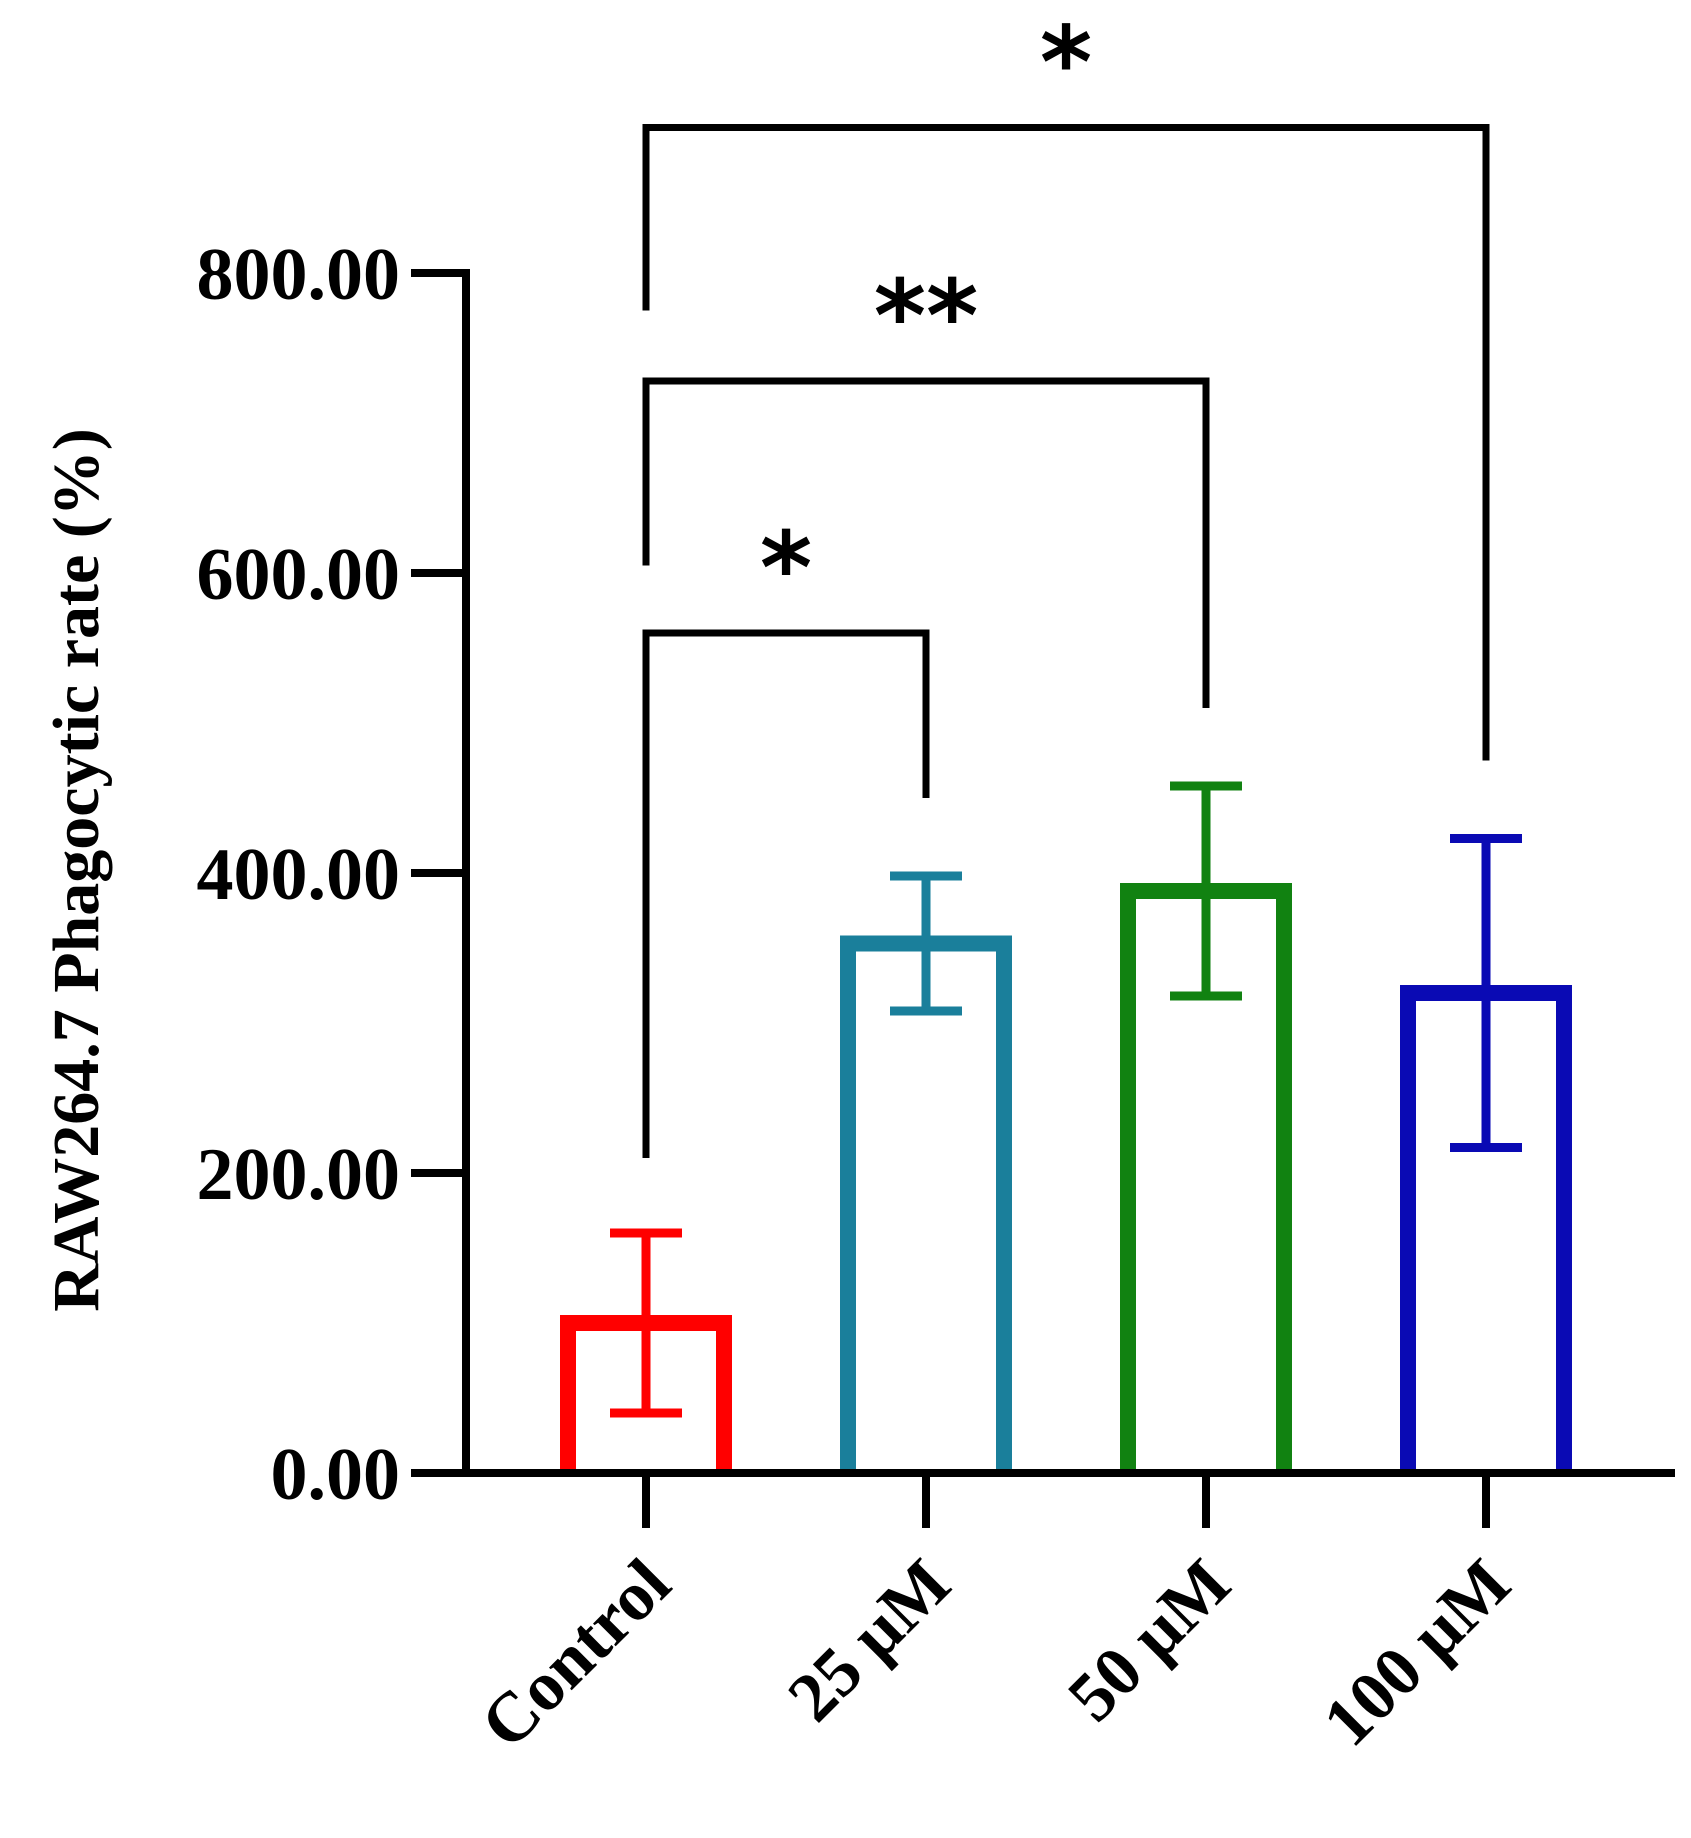  I want to click on y-tick-label-0: 0.00, so click(336, 1475).